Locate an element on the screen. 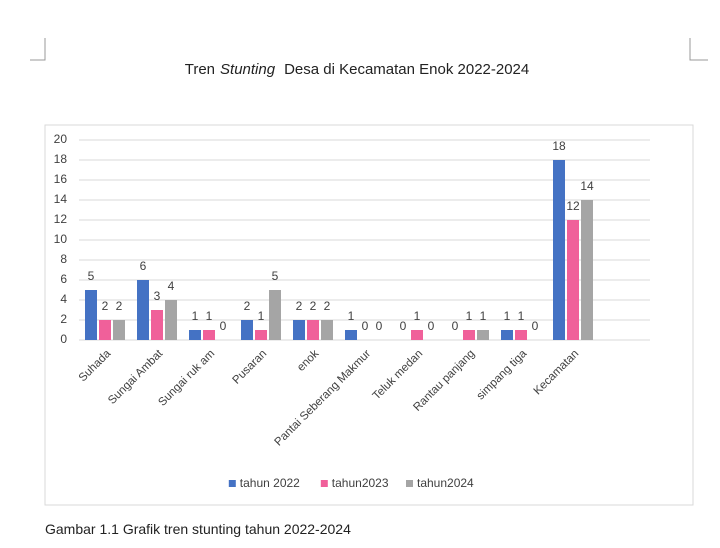 The image size is (720, 548). y-tick-label: 20 is located at coordinates (61, 139).